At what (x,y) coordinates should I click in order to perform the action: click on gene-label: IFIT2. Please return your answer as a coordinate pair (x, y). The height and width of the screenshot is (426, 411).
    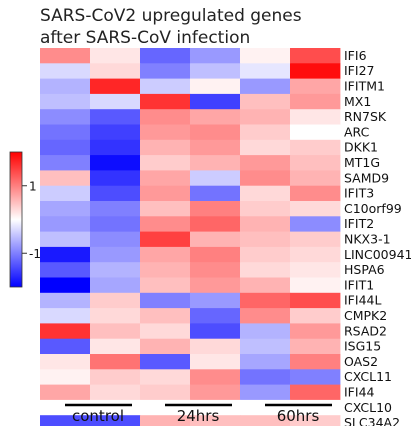
    Looking at the image, I should click on (359, 223).